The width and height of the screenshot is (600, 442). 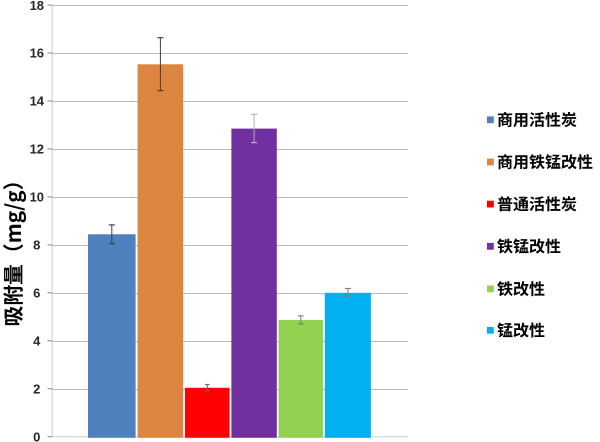 I want to click on svg-text: 2, so click(x=36, y=388).